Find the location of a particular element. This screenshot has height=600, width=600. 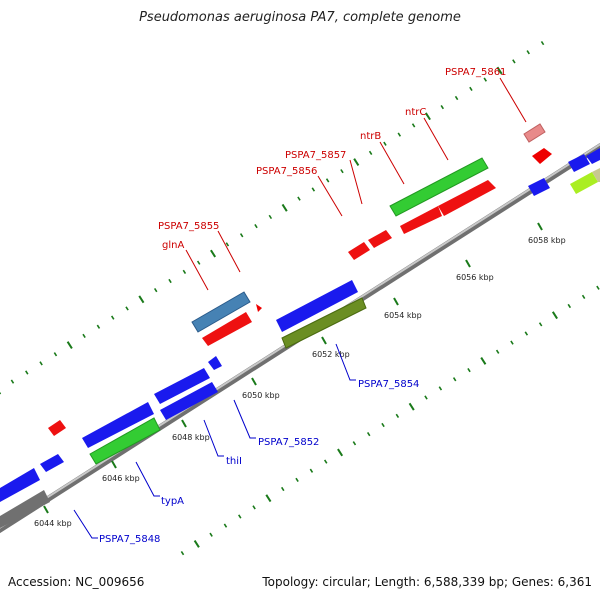

scale-tick-label: 6054 kbp is located at coordinates (403, 315).